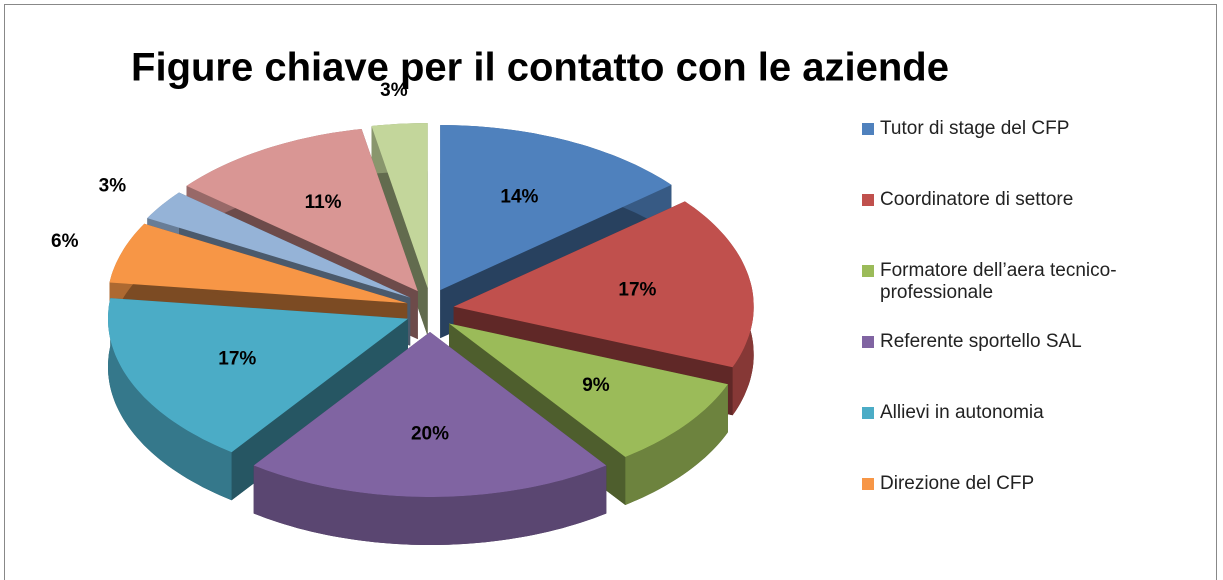  Describe the element at coordinates (519, 197) in the screenshot. I see `data-label: 14%` at that location.